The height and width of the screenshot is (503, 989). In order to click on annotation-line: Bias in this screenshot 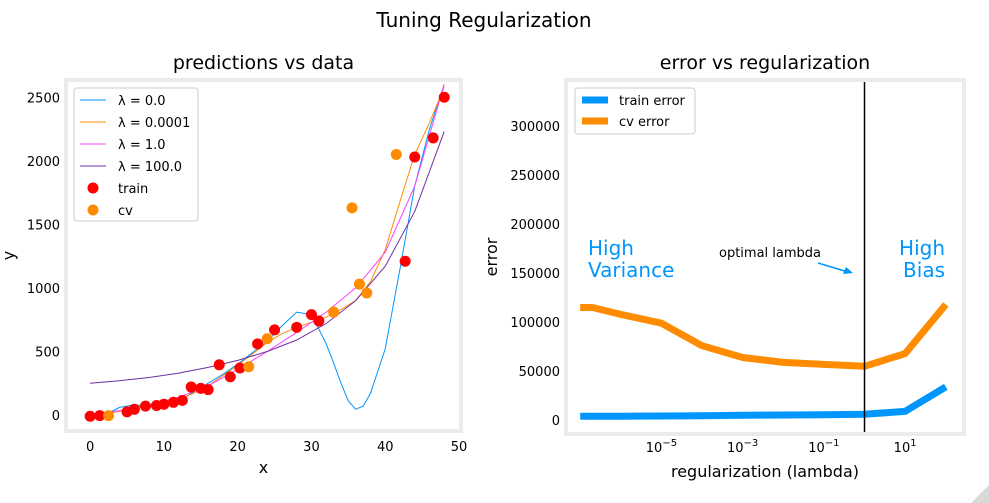, I will do `click(924, 270)`.